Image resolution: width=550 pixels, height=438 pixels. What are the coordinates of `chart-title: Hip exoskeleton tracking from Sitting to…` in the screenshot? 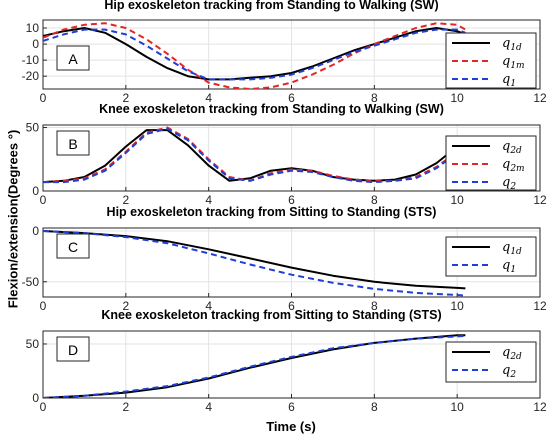 It's located at (272, 212).